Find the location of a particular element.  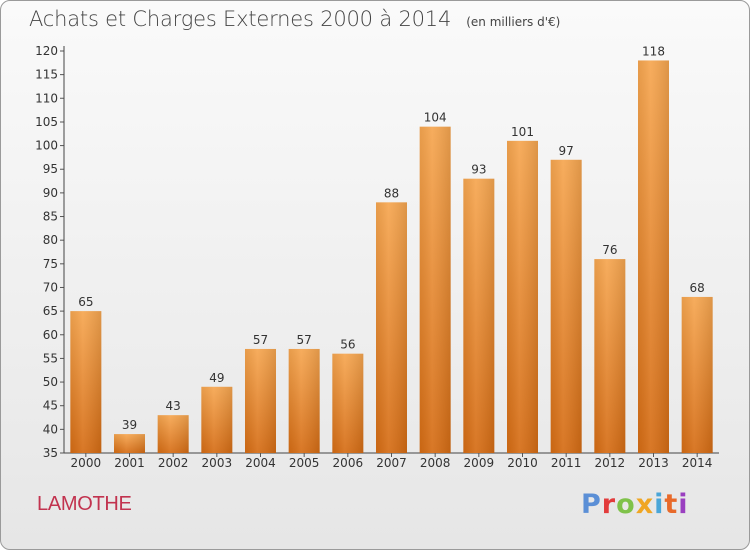

bar-2007 is located at coordinates (391, 327).